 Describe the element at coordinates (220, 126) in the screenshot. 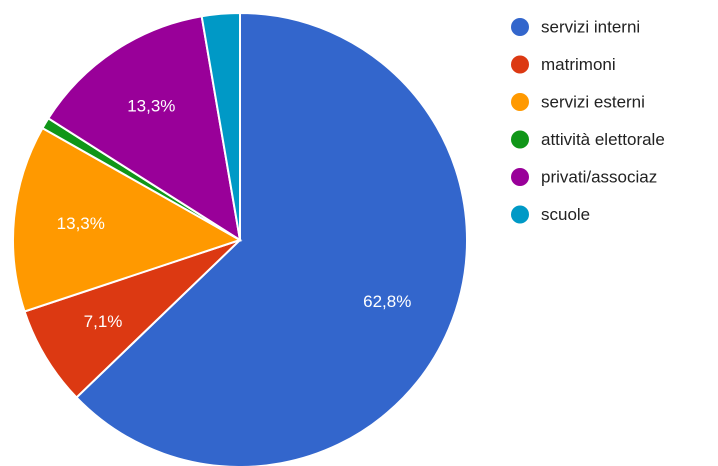

I see `pie-slice-scuole` at that location.